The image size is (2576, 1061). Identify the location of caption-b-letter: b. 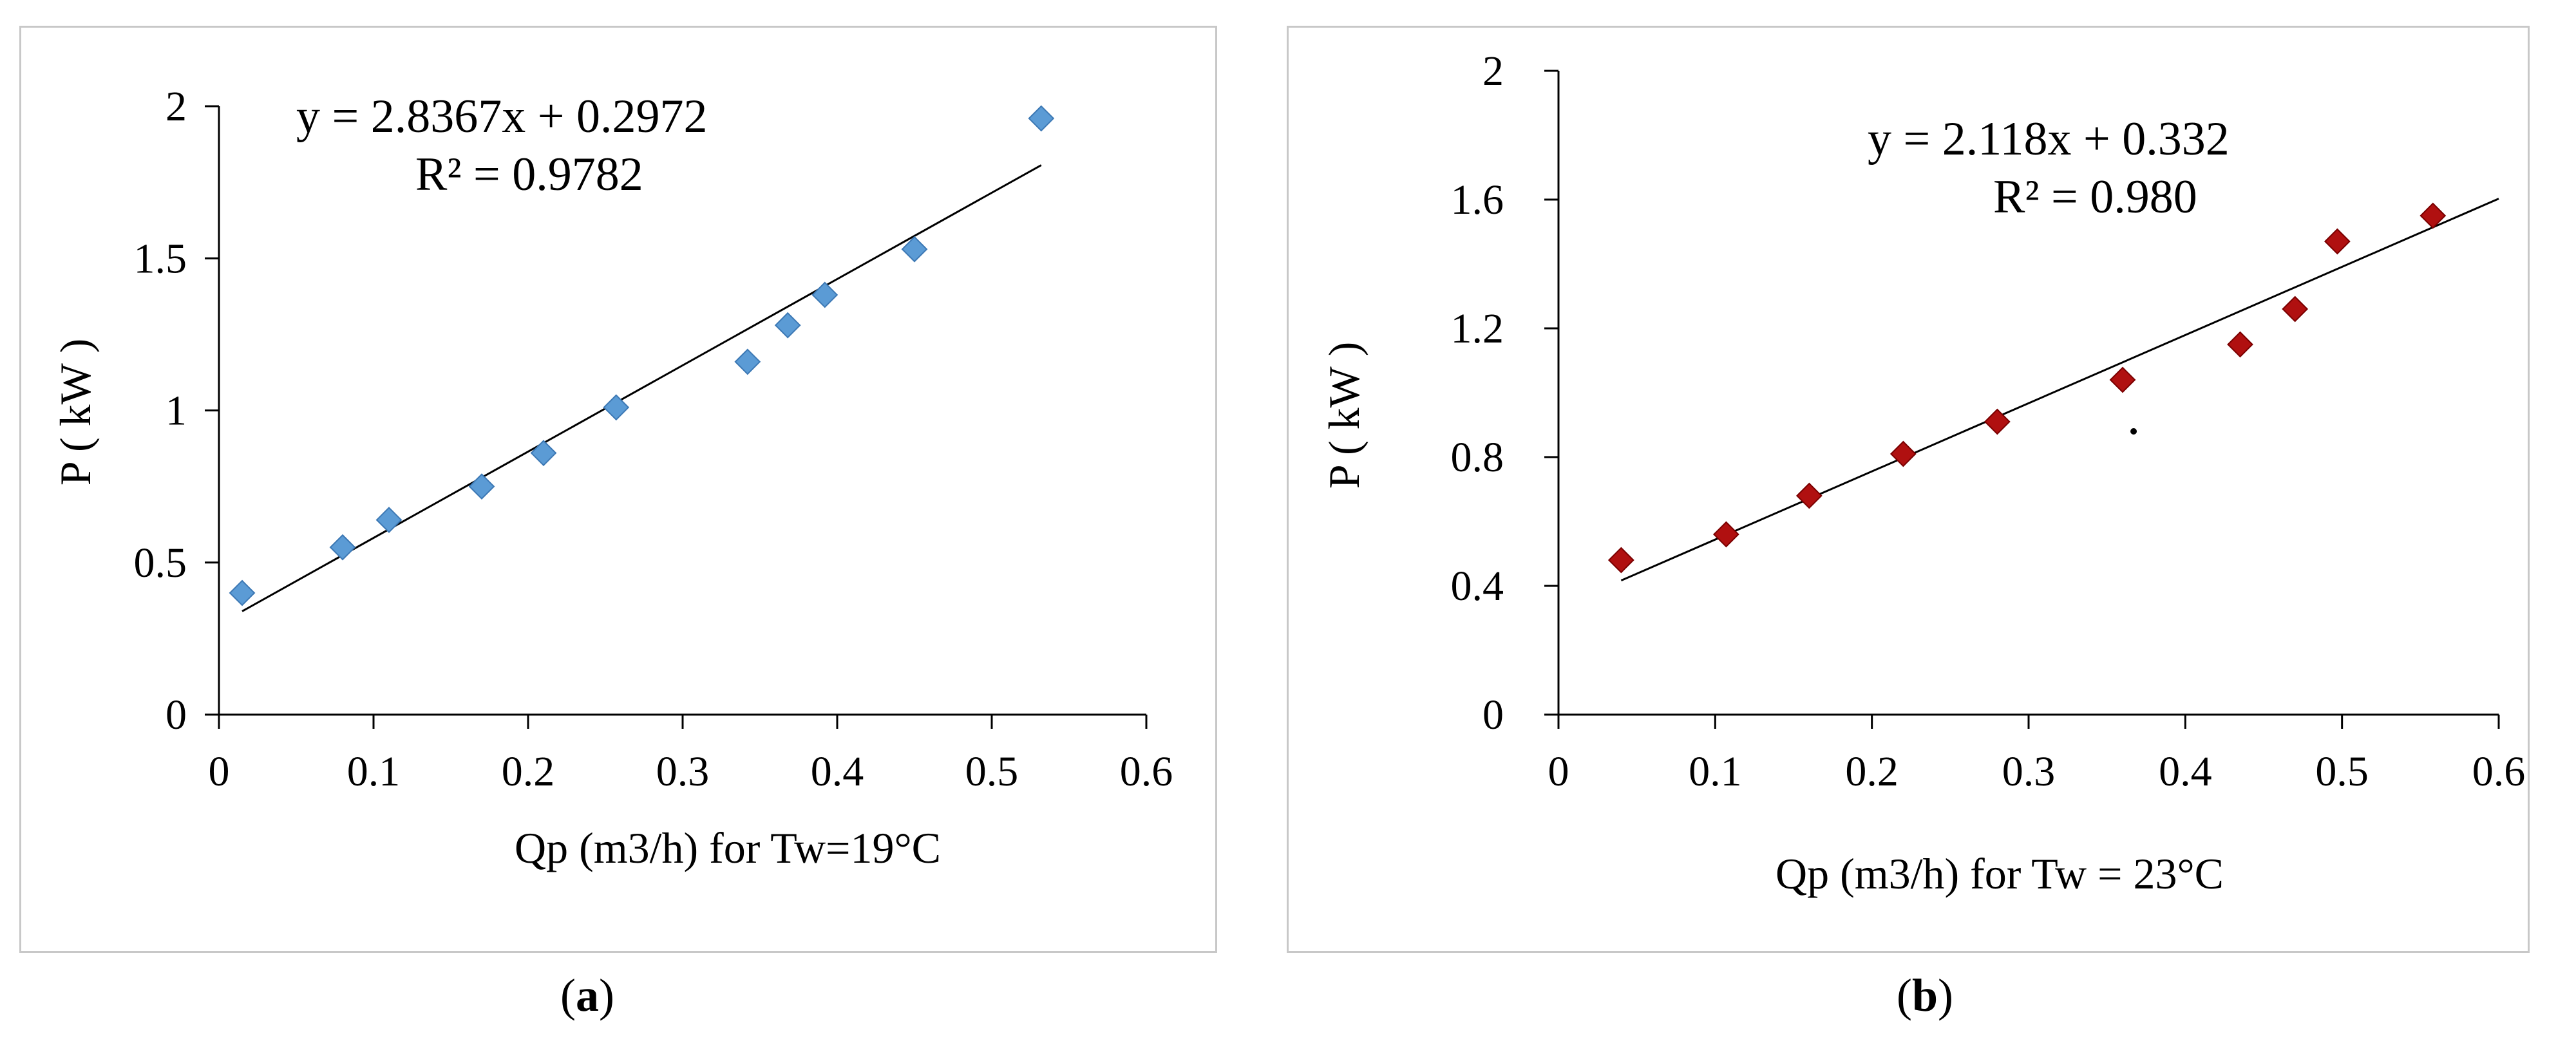
(1925, 995).